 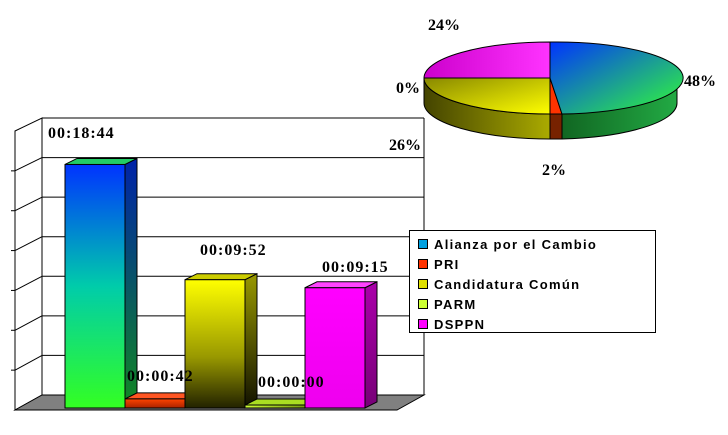 I want to click on bar-top-candidatura, so click(x=221, y=277).